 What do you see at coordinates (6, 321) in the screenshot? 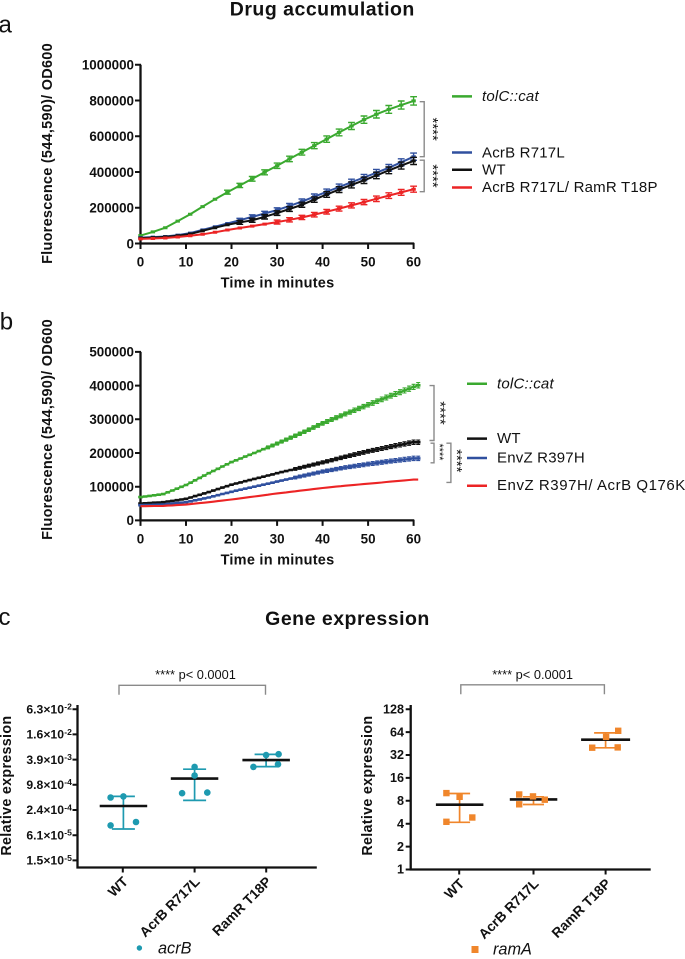
I see `svg-text: b` at bounding box center [6, 321].